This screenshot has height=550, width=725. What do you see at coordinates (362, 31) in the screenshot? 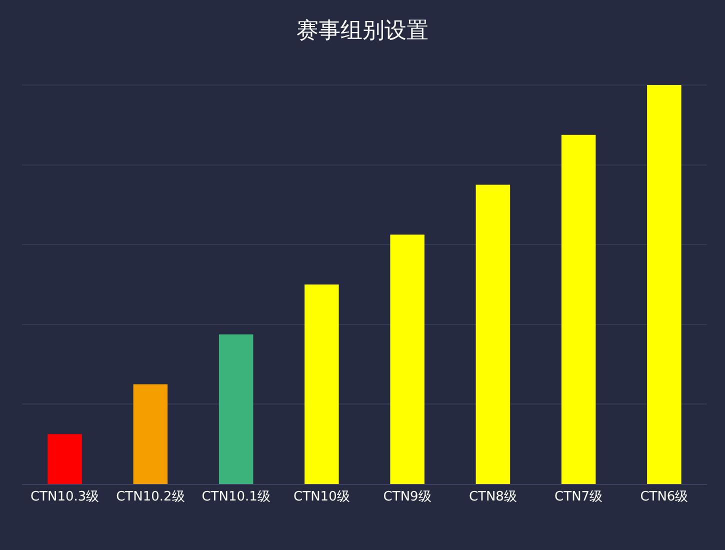
I see `chart-title: 赛事组别设置` at bounding box center [362, 31].